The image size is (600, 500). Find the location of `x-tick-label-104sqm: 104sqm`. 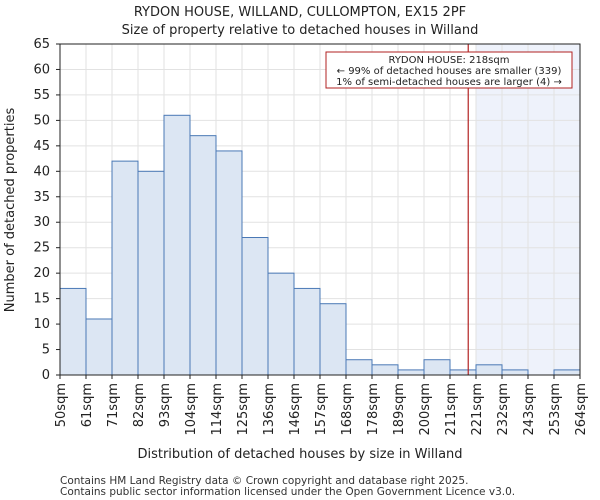

x-tick-label-104sqm: 104sqm is located at coordinates (191, 409).